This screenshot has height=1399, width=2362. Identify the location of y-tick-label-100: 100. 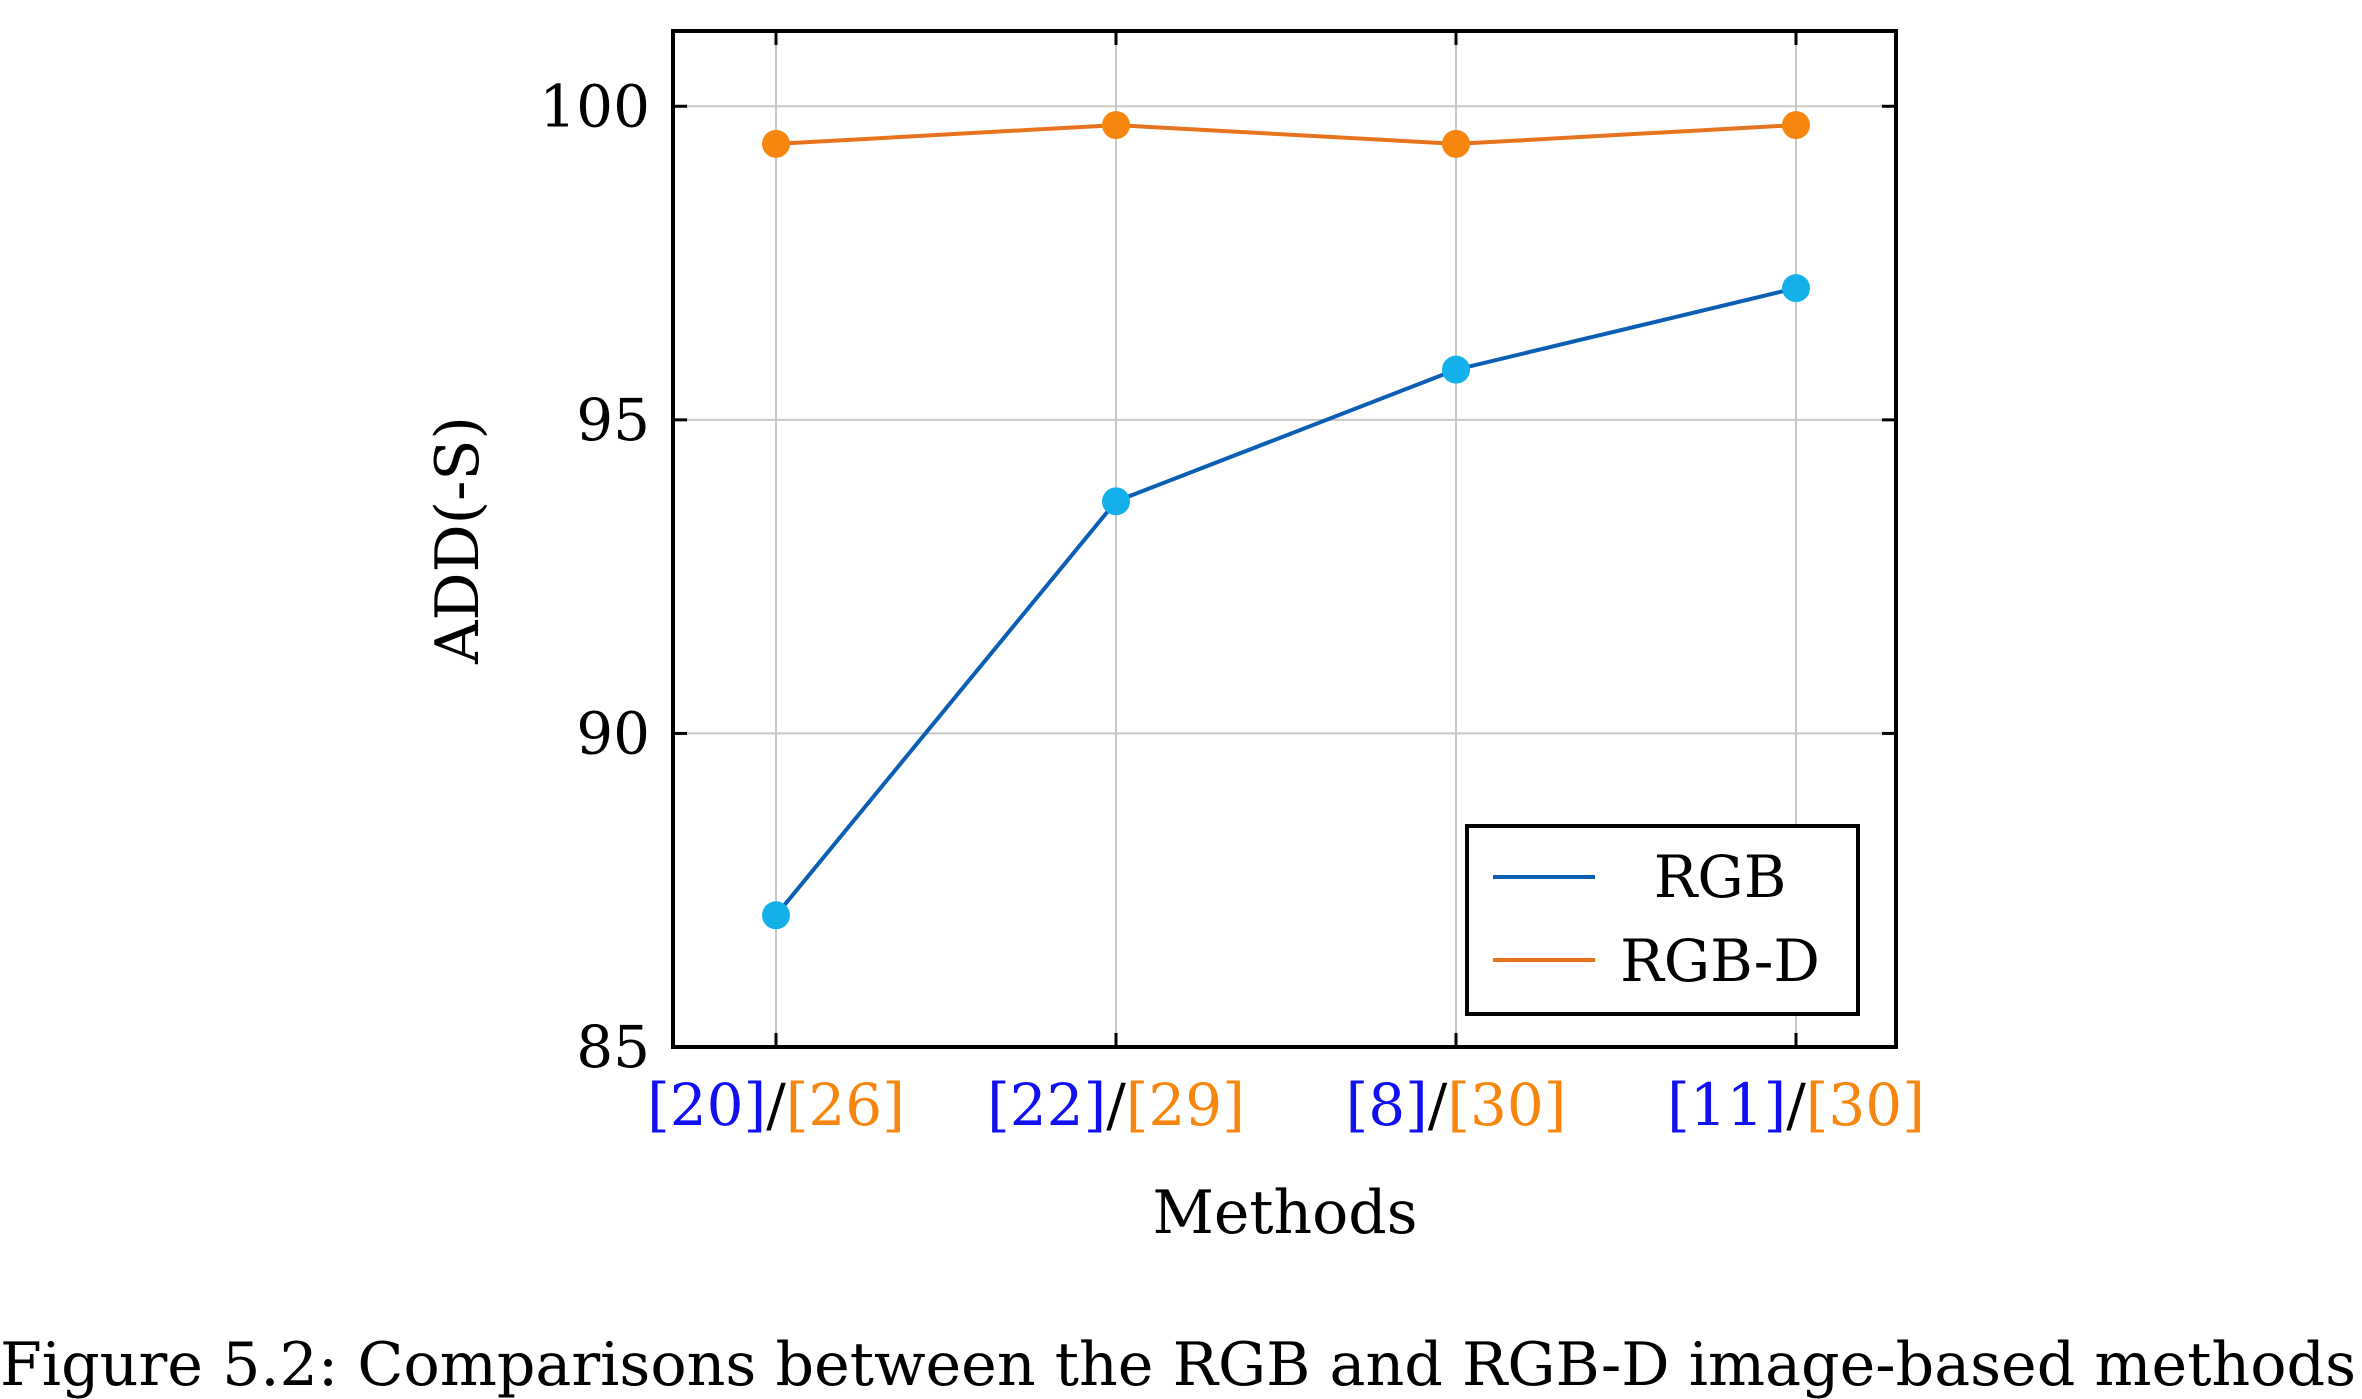
(594, 106).